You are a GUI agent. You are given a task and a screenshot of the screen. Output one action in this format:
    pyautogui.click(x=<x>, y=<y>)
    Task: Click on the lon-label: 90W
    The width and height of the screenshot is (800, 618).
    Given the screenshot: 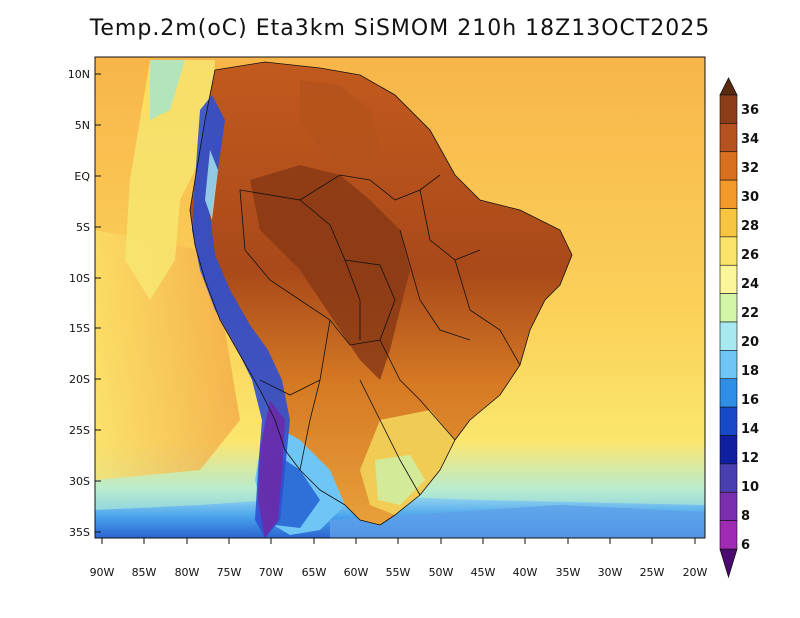 What is the action you would take?
    pyautogui.click(x=102, y=572)
    